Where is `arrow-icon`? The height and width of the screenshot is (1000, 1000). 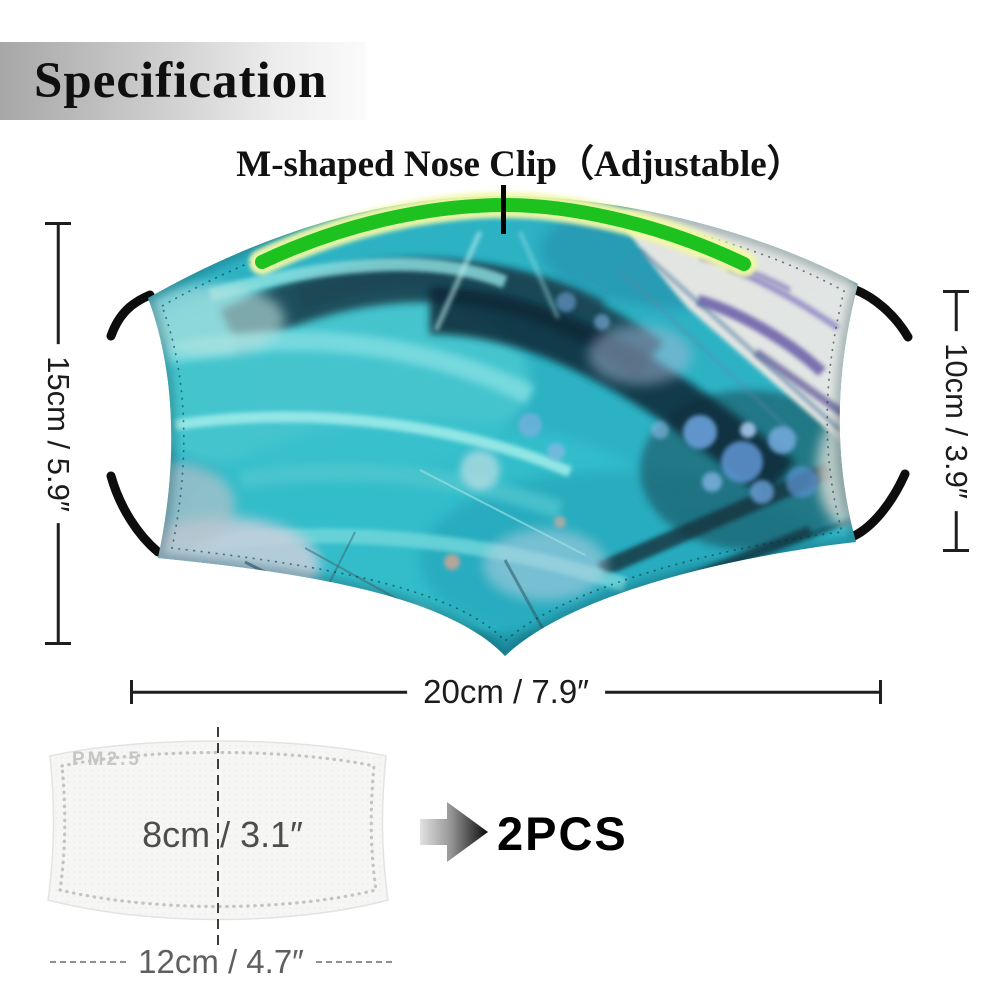 arrow-icon is located at coordinates (454, 832).